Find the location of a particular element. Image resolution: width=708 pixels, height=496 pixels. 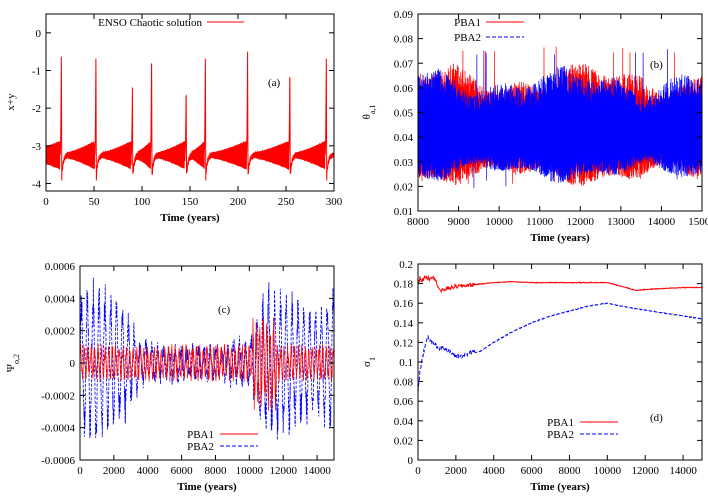

x-tick-label: 200 is located at coordinates (238, 202).